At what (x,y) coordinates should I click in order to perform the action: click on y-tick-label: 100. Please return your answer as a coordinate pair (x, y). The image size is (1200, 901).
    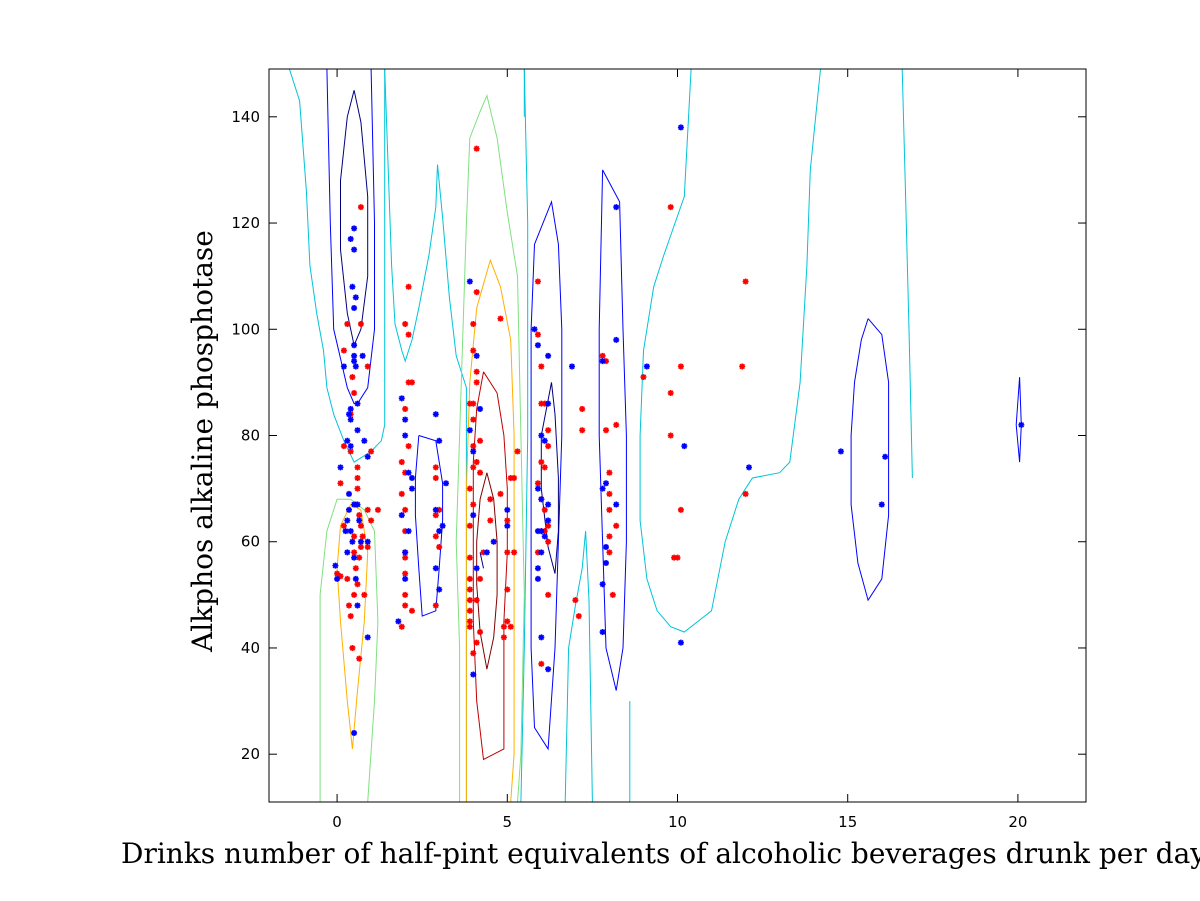
    Looking at the image, I should click on (245, 329).